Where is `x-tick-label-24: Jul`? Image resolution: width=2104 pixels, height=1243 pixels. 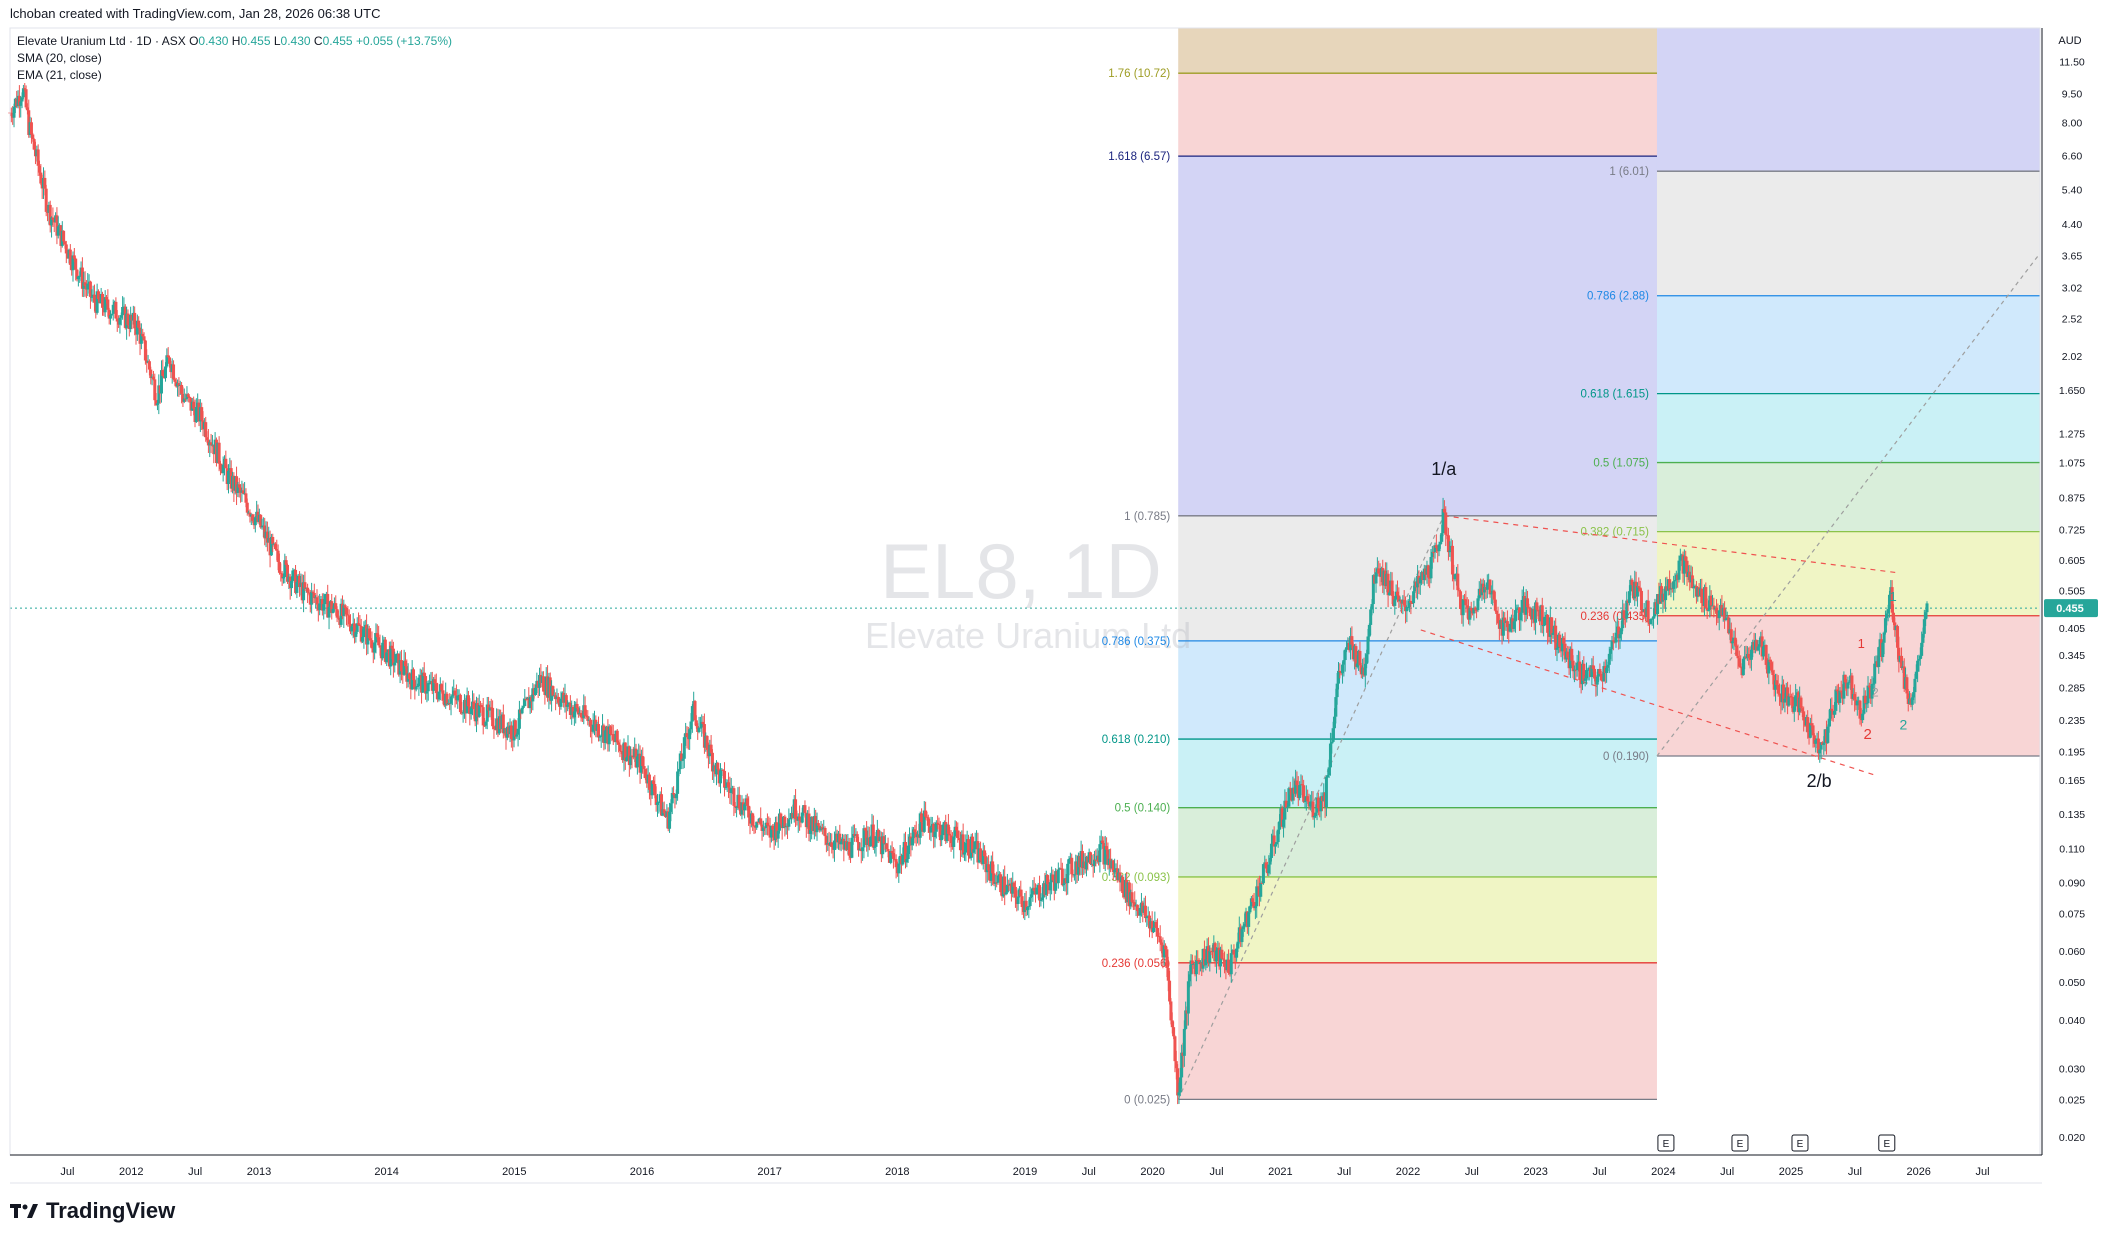 x-tick-label-24: Jul is located at coordinates (1983, 1172).